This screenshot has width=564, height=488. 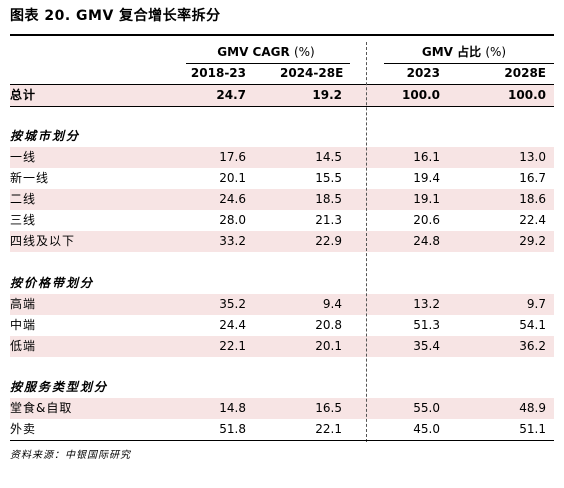 What do you see at coordinates (532, 157) in the screenshot?
I see `cell-value: 13.0` at bounding box center [532, 157].